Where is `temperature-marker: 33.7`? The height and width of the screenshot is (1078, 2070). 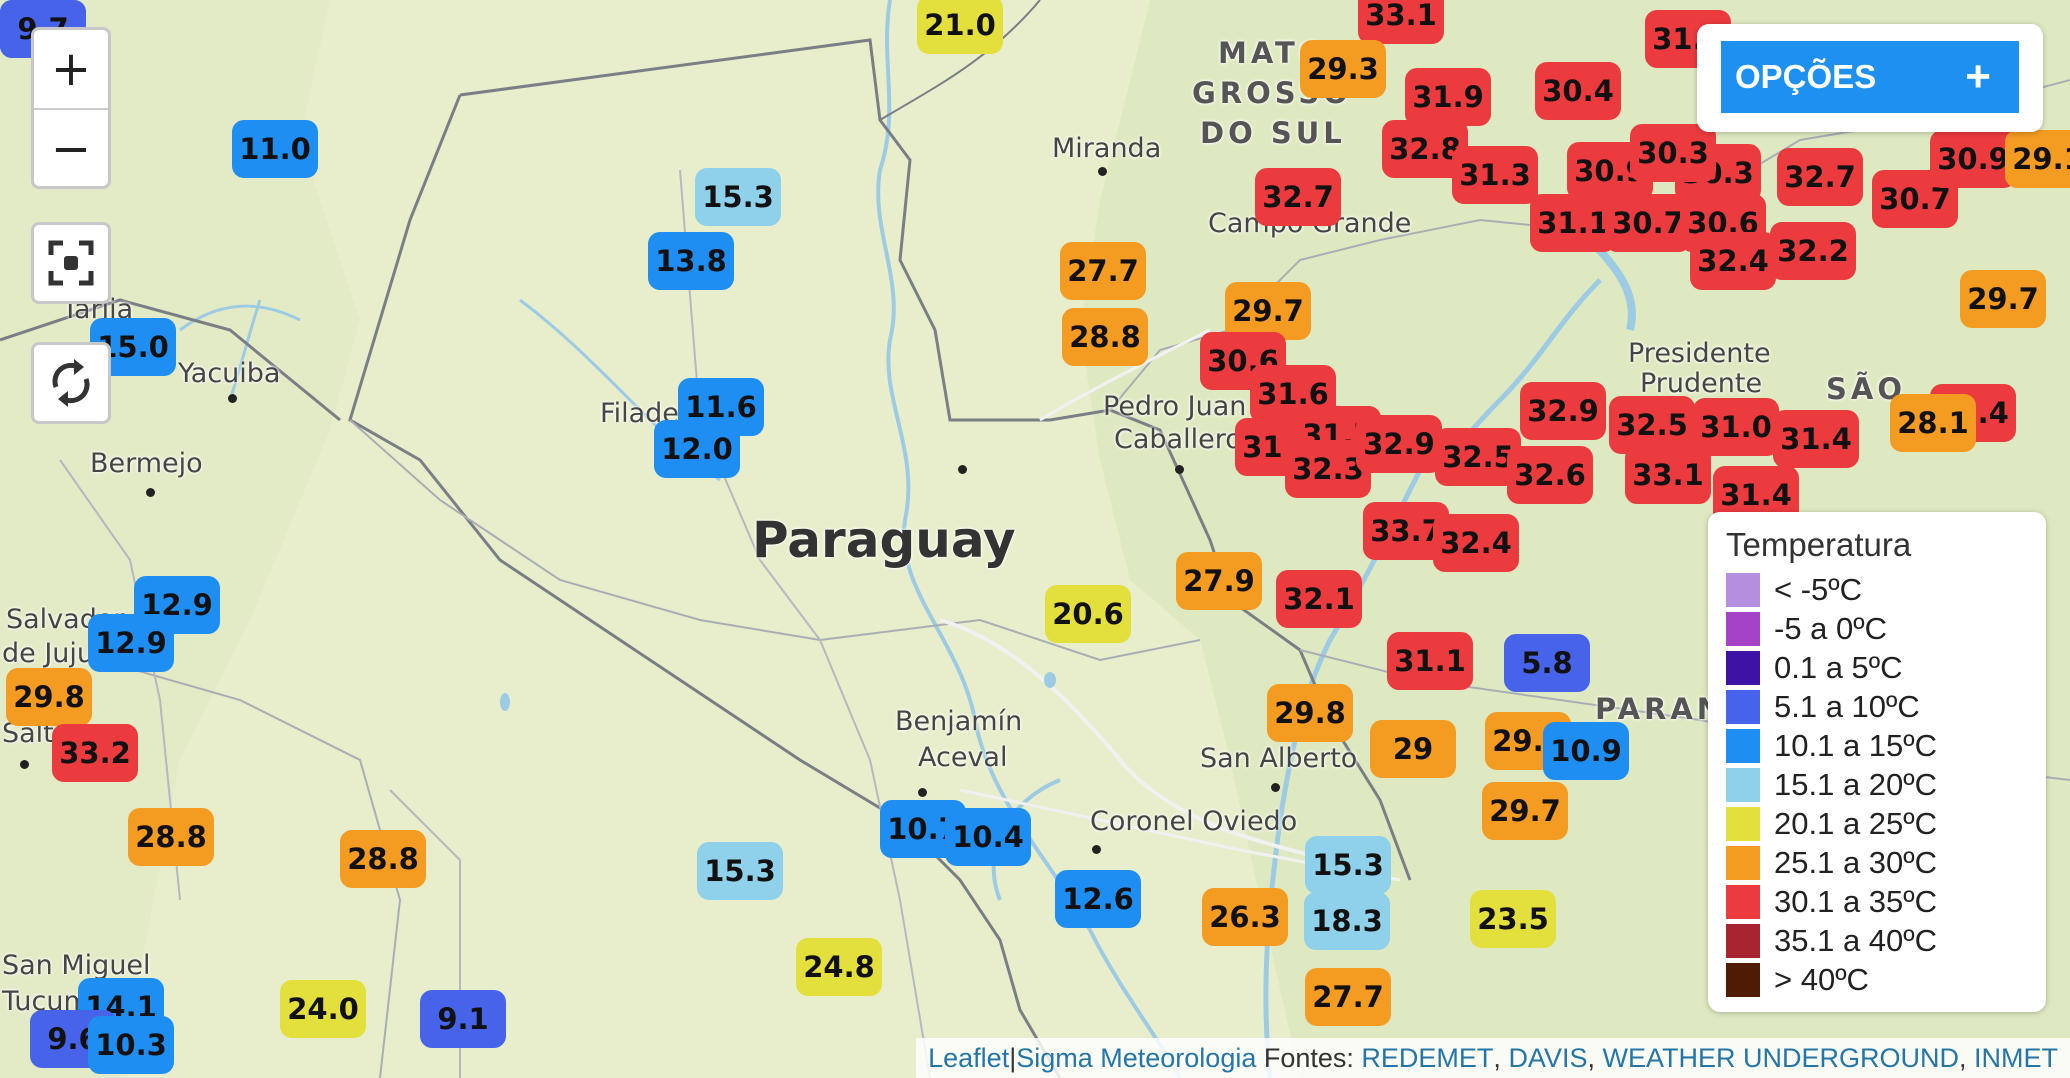 temperature-marker: 33.7 is located at coordinates (1406, 531).